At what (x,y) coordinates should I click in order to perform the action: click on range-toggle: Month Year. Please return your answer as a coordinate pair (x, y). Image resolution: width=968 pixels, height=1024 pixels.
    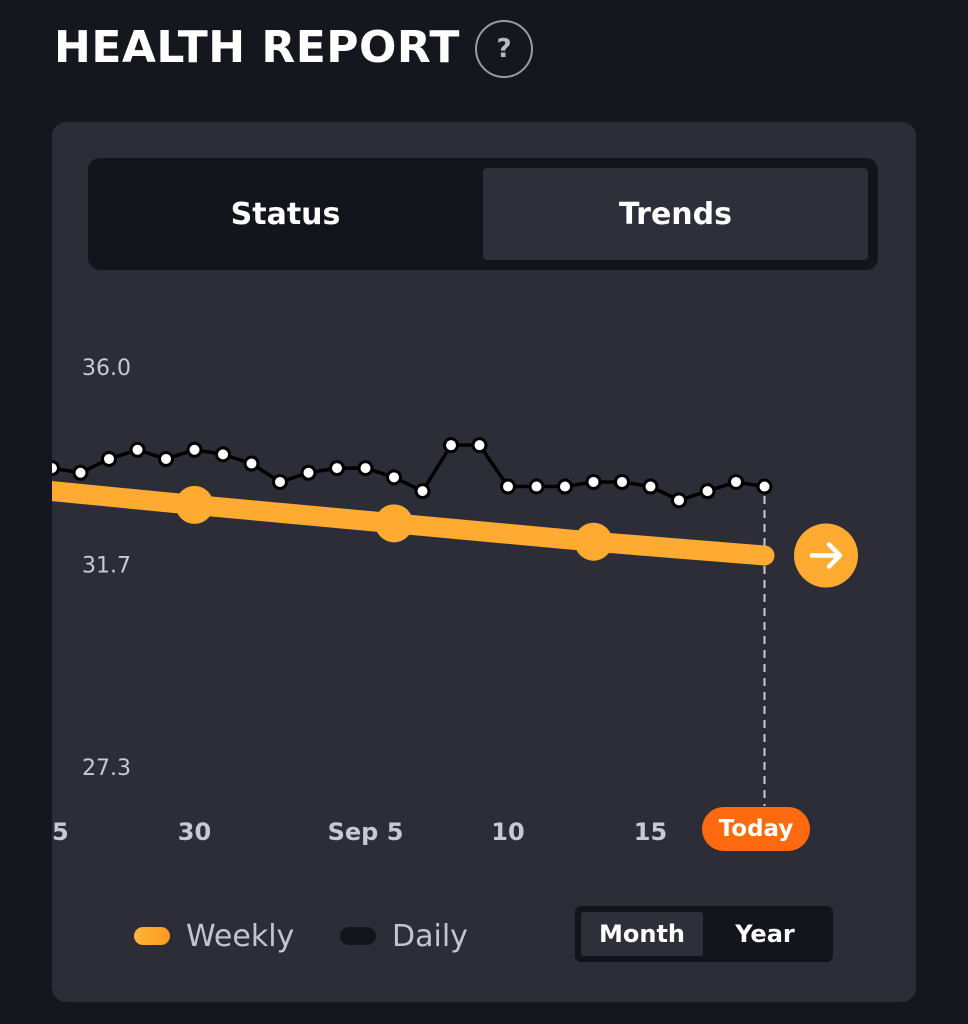
    Looking at the image, I should click on (704, 934).